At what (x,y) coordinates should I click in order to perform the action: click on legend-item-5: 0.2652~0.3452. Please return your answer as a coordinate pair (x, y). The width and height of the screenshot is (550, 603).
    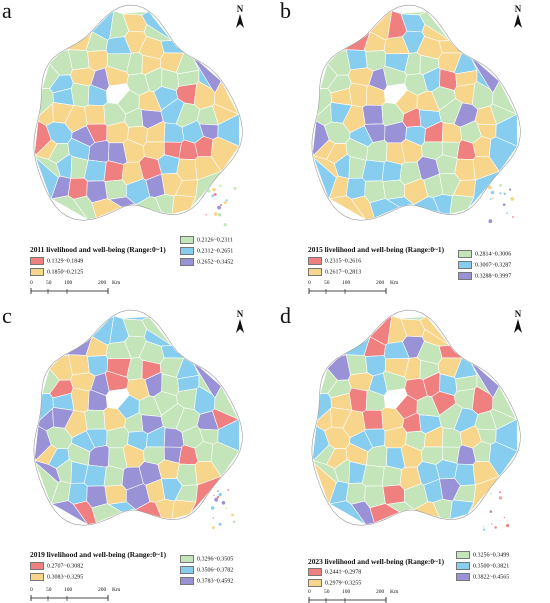
    Looking at the image, I should click on (206, 262).